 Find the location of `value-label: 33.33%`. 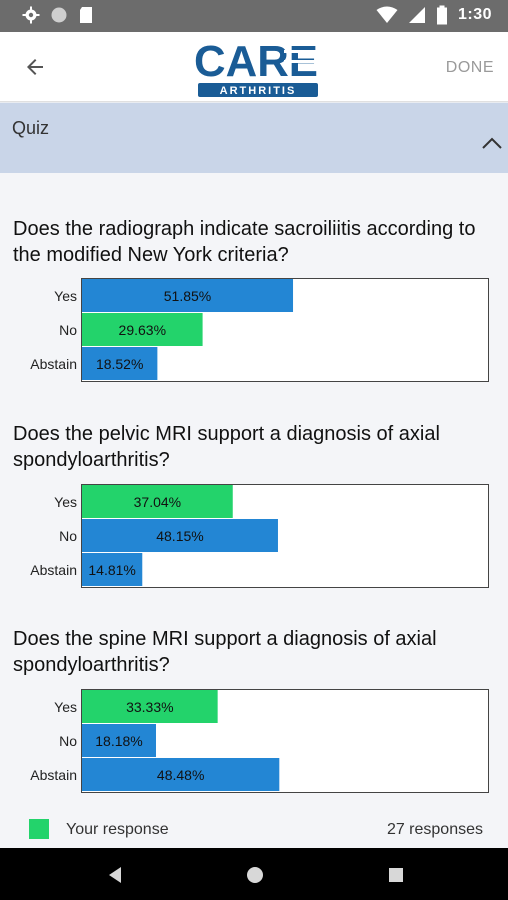

value-label: 33.33% is located at coordinates (149, 707).